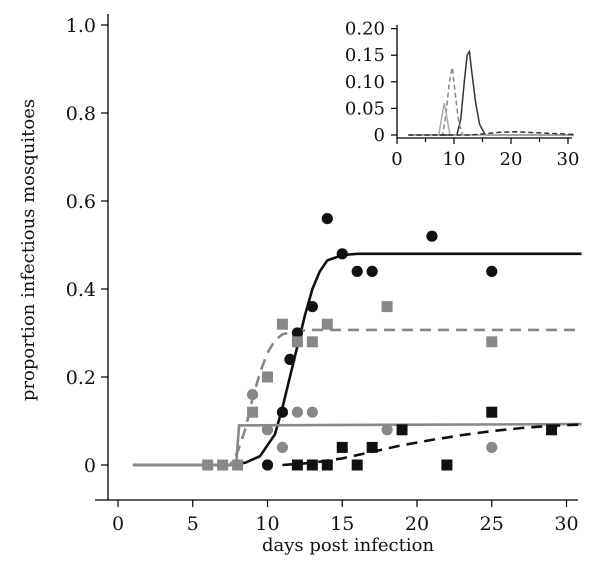 Image resolution: width=590 pixels, height=562 pixels. What do you see at coordinates (81, 378) in the screenshot?
I see `y-tick-label: 0.2` at bounding box center [81, 378].